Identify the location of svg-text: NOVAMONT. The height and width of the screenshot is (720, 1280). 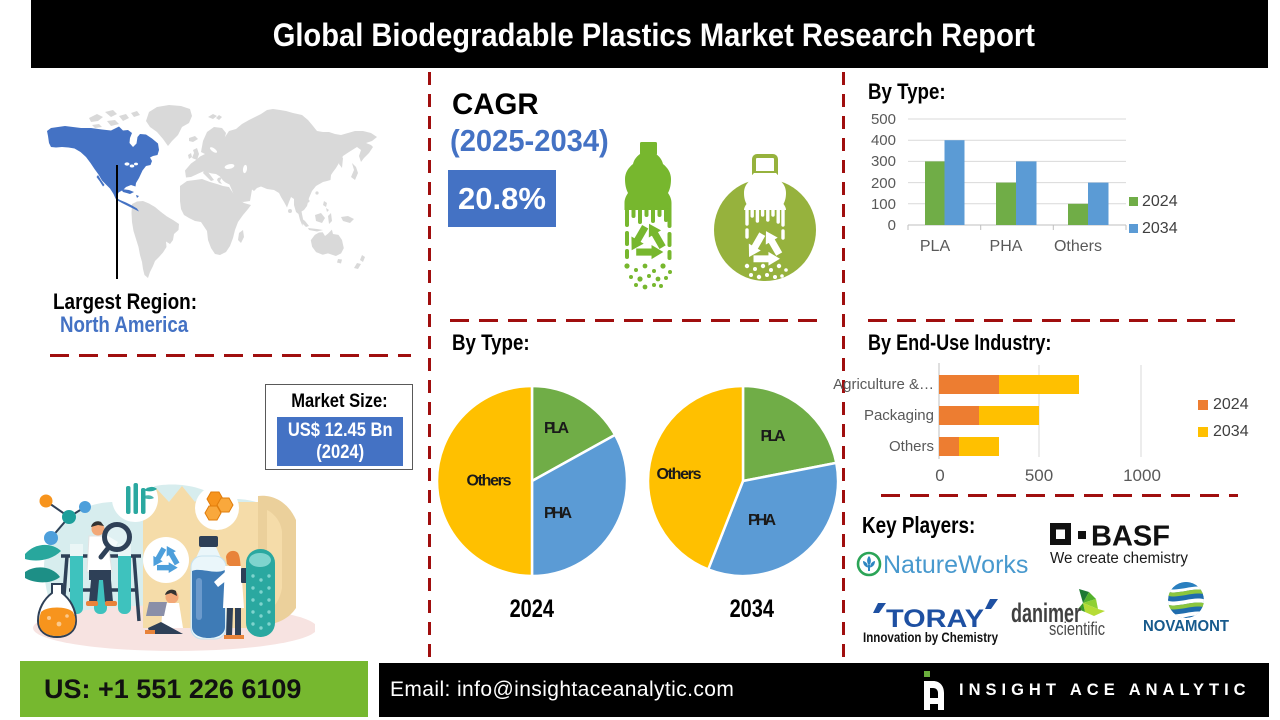
(1186, 626).